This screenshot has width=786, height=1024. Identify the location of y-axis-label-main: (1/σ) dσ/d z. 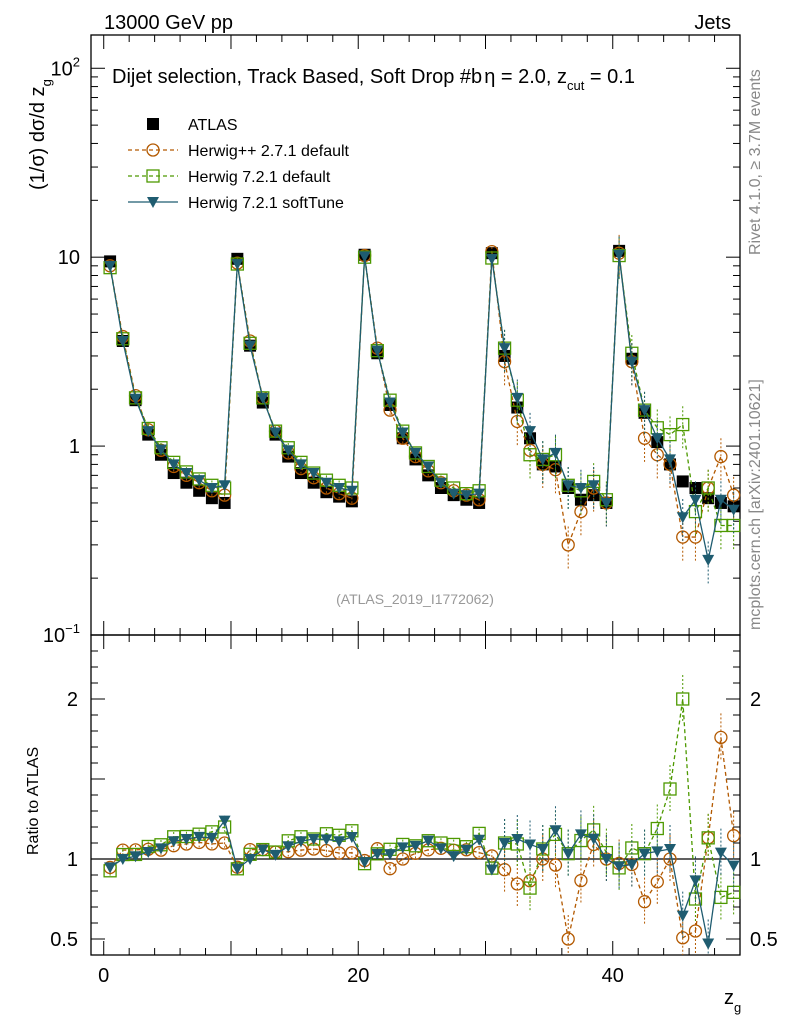
(38, 138).